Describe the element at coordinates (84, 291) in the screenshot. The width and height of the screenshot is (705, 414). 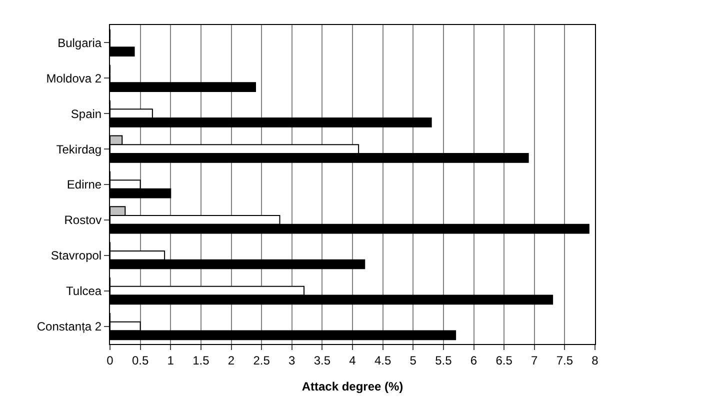
I see `y-tick-label: Tulcea` at that location.